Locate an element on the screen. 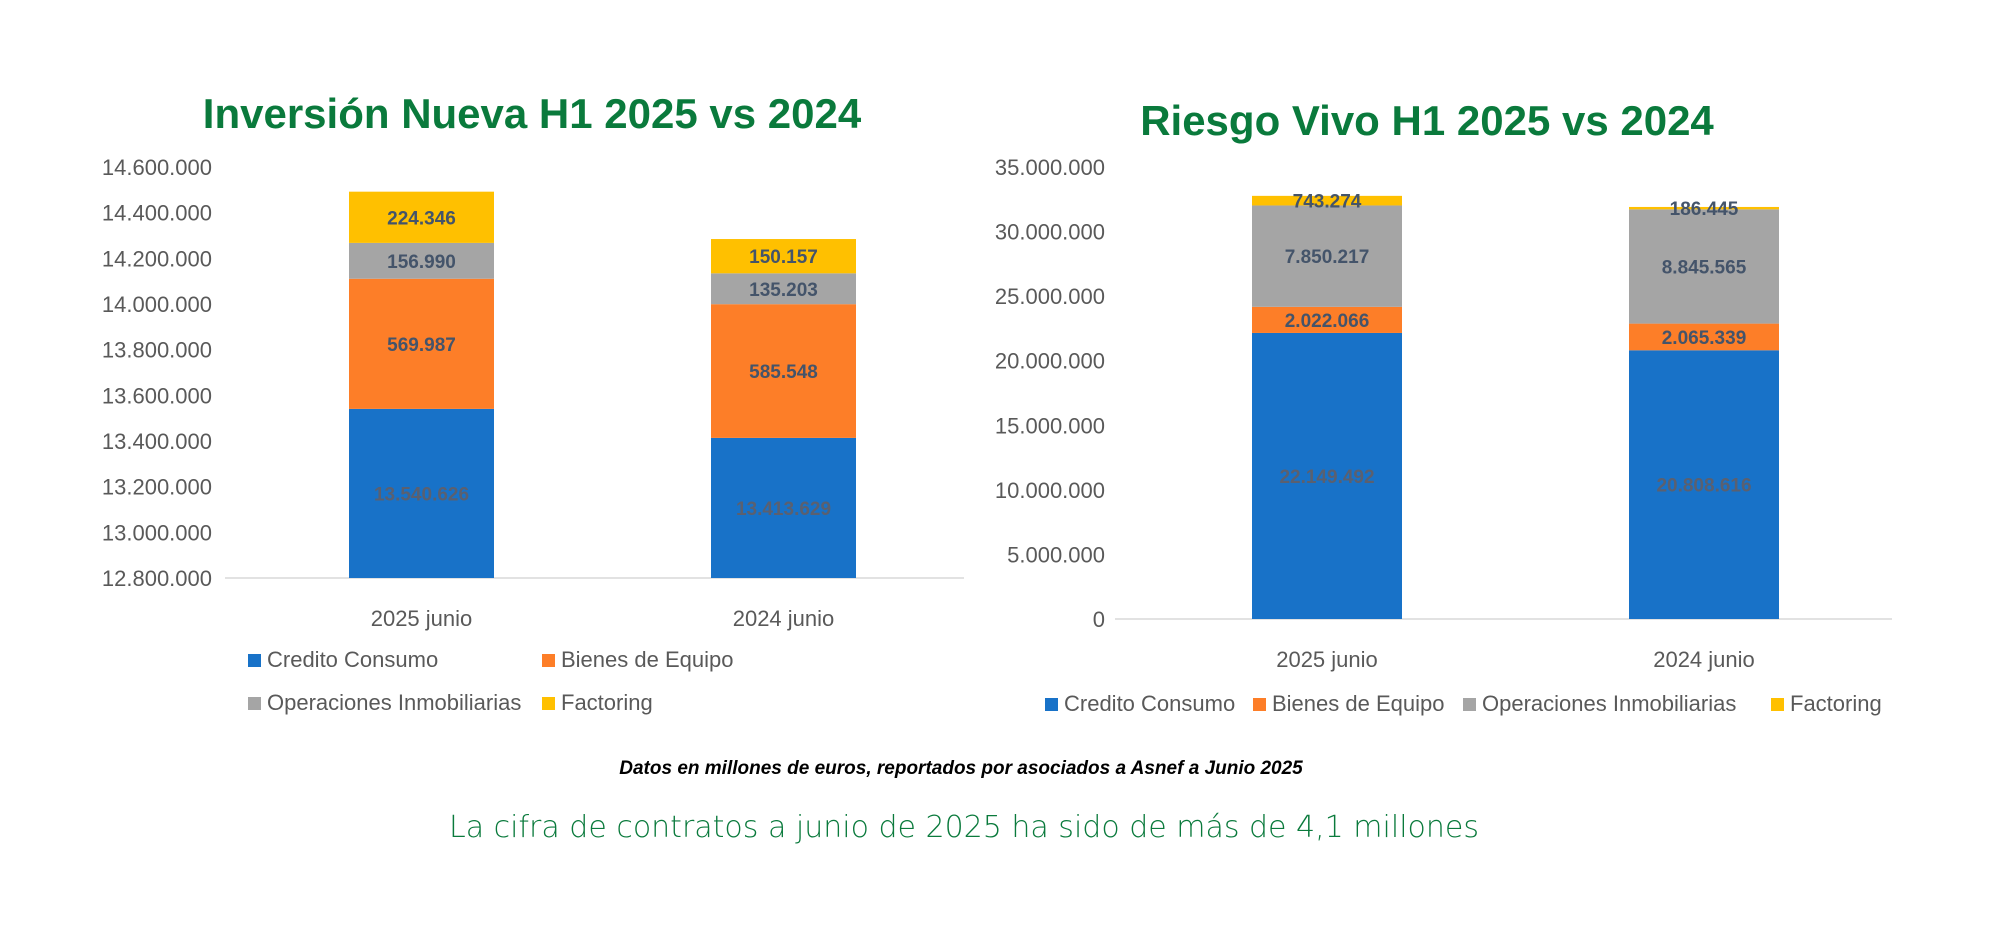 The width and height of the screenshot is (2000, 939). y-tick-label: 0 is located at coordinates (1099, 619).